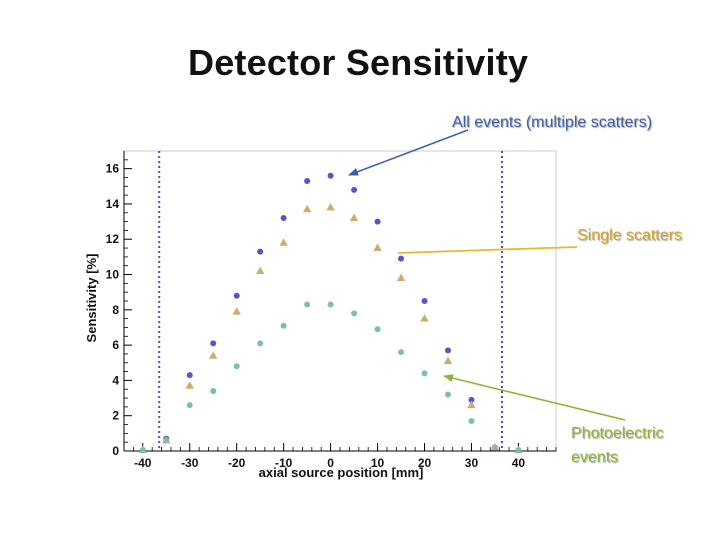 This screenshot has height=540, width=720. Describe the element at coordinates (115, 416) in the screenshot. I see `y-tick-label: 2` at that location.